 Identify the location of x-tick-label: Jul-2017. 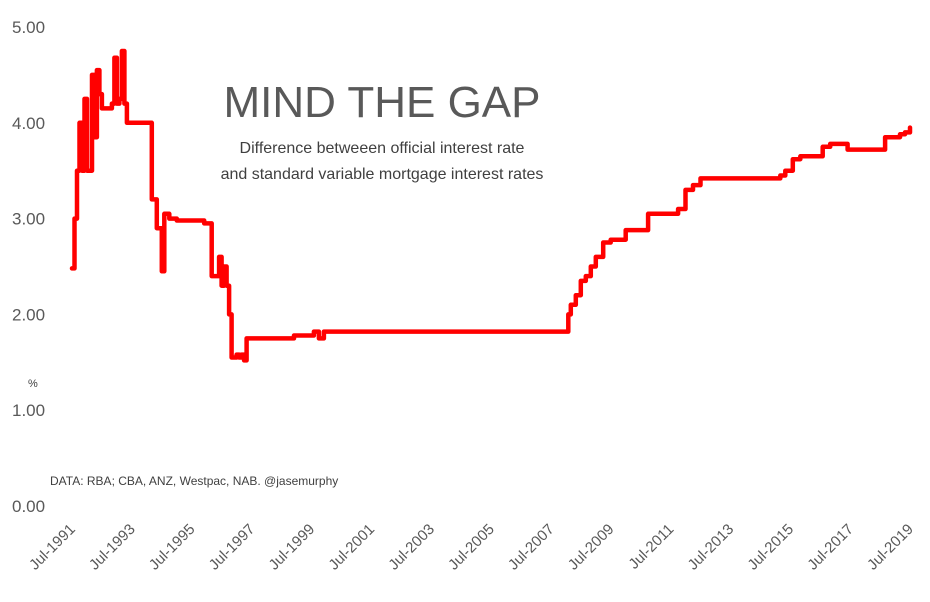
(830, 547).